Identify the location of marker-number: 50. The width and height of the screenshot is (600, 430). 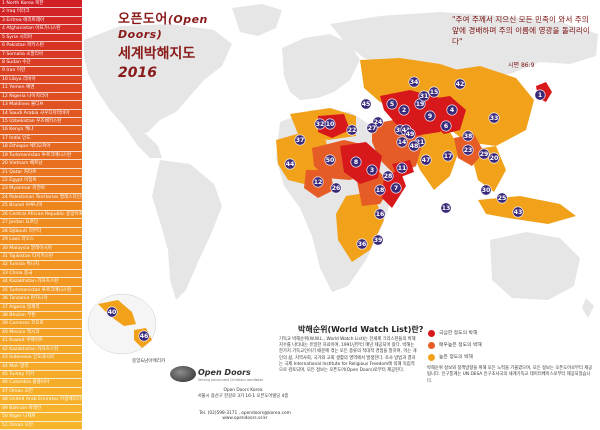
(330, 160).